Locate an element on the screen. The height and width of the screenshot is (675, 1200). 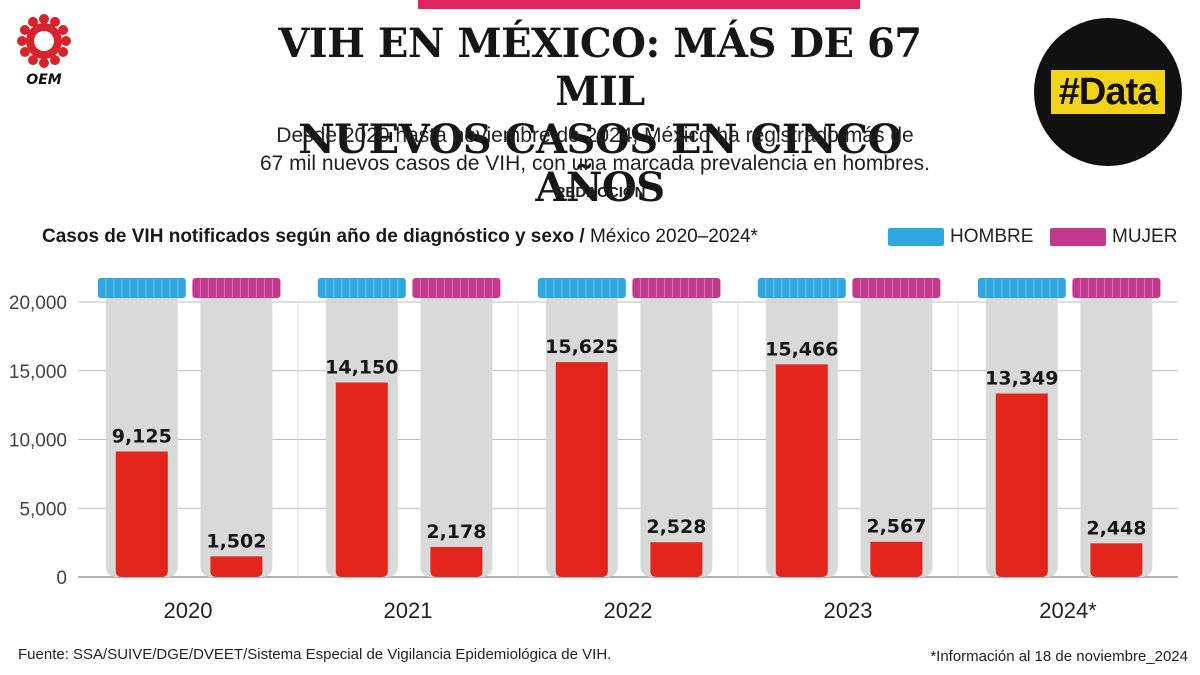
top-accent-bar is located at coordinates (639, 4).